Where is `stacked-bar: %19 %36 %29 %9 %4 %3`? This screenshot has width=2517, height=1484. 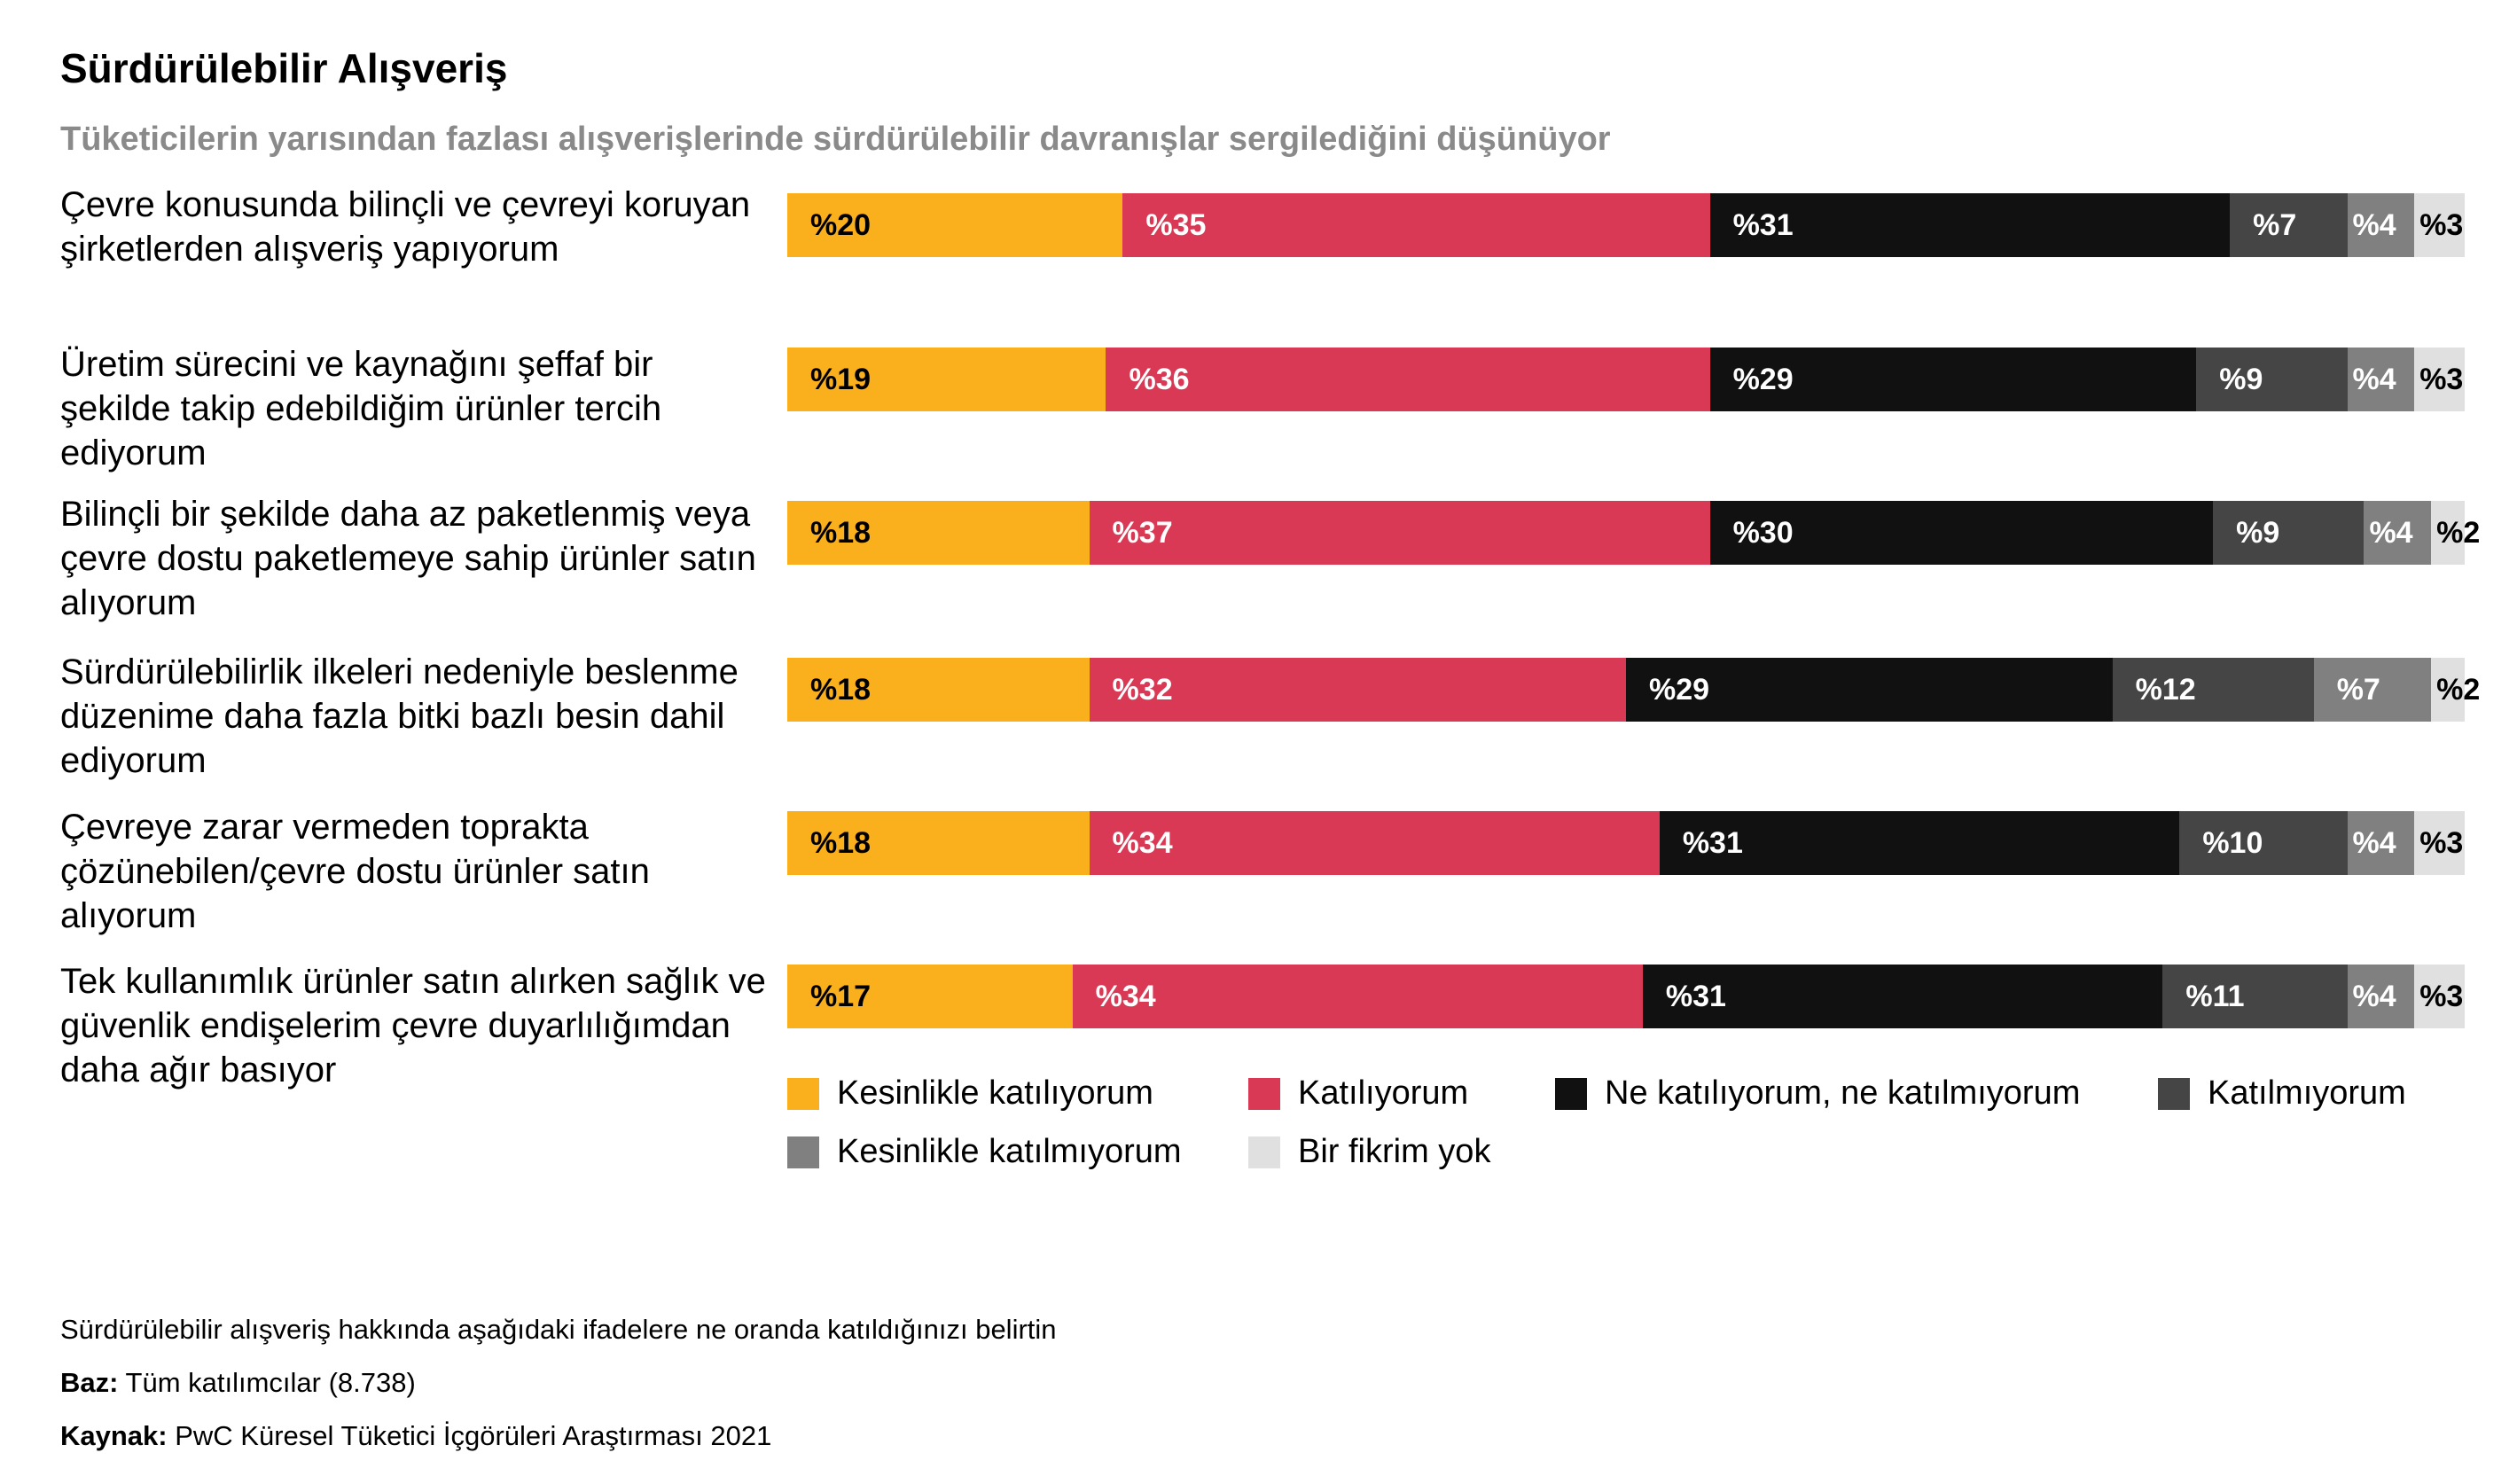 stacked-bar: %19 %36 %29 %9 %4 %3 is located at coordinates (1626, 379).